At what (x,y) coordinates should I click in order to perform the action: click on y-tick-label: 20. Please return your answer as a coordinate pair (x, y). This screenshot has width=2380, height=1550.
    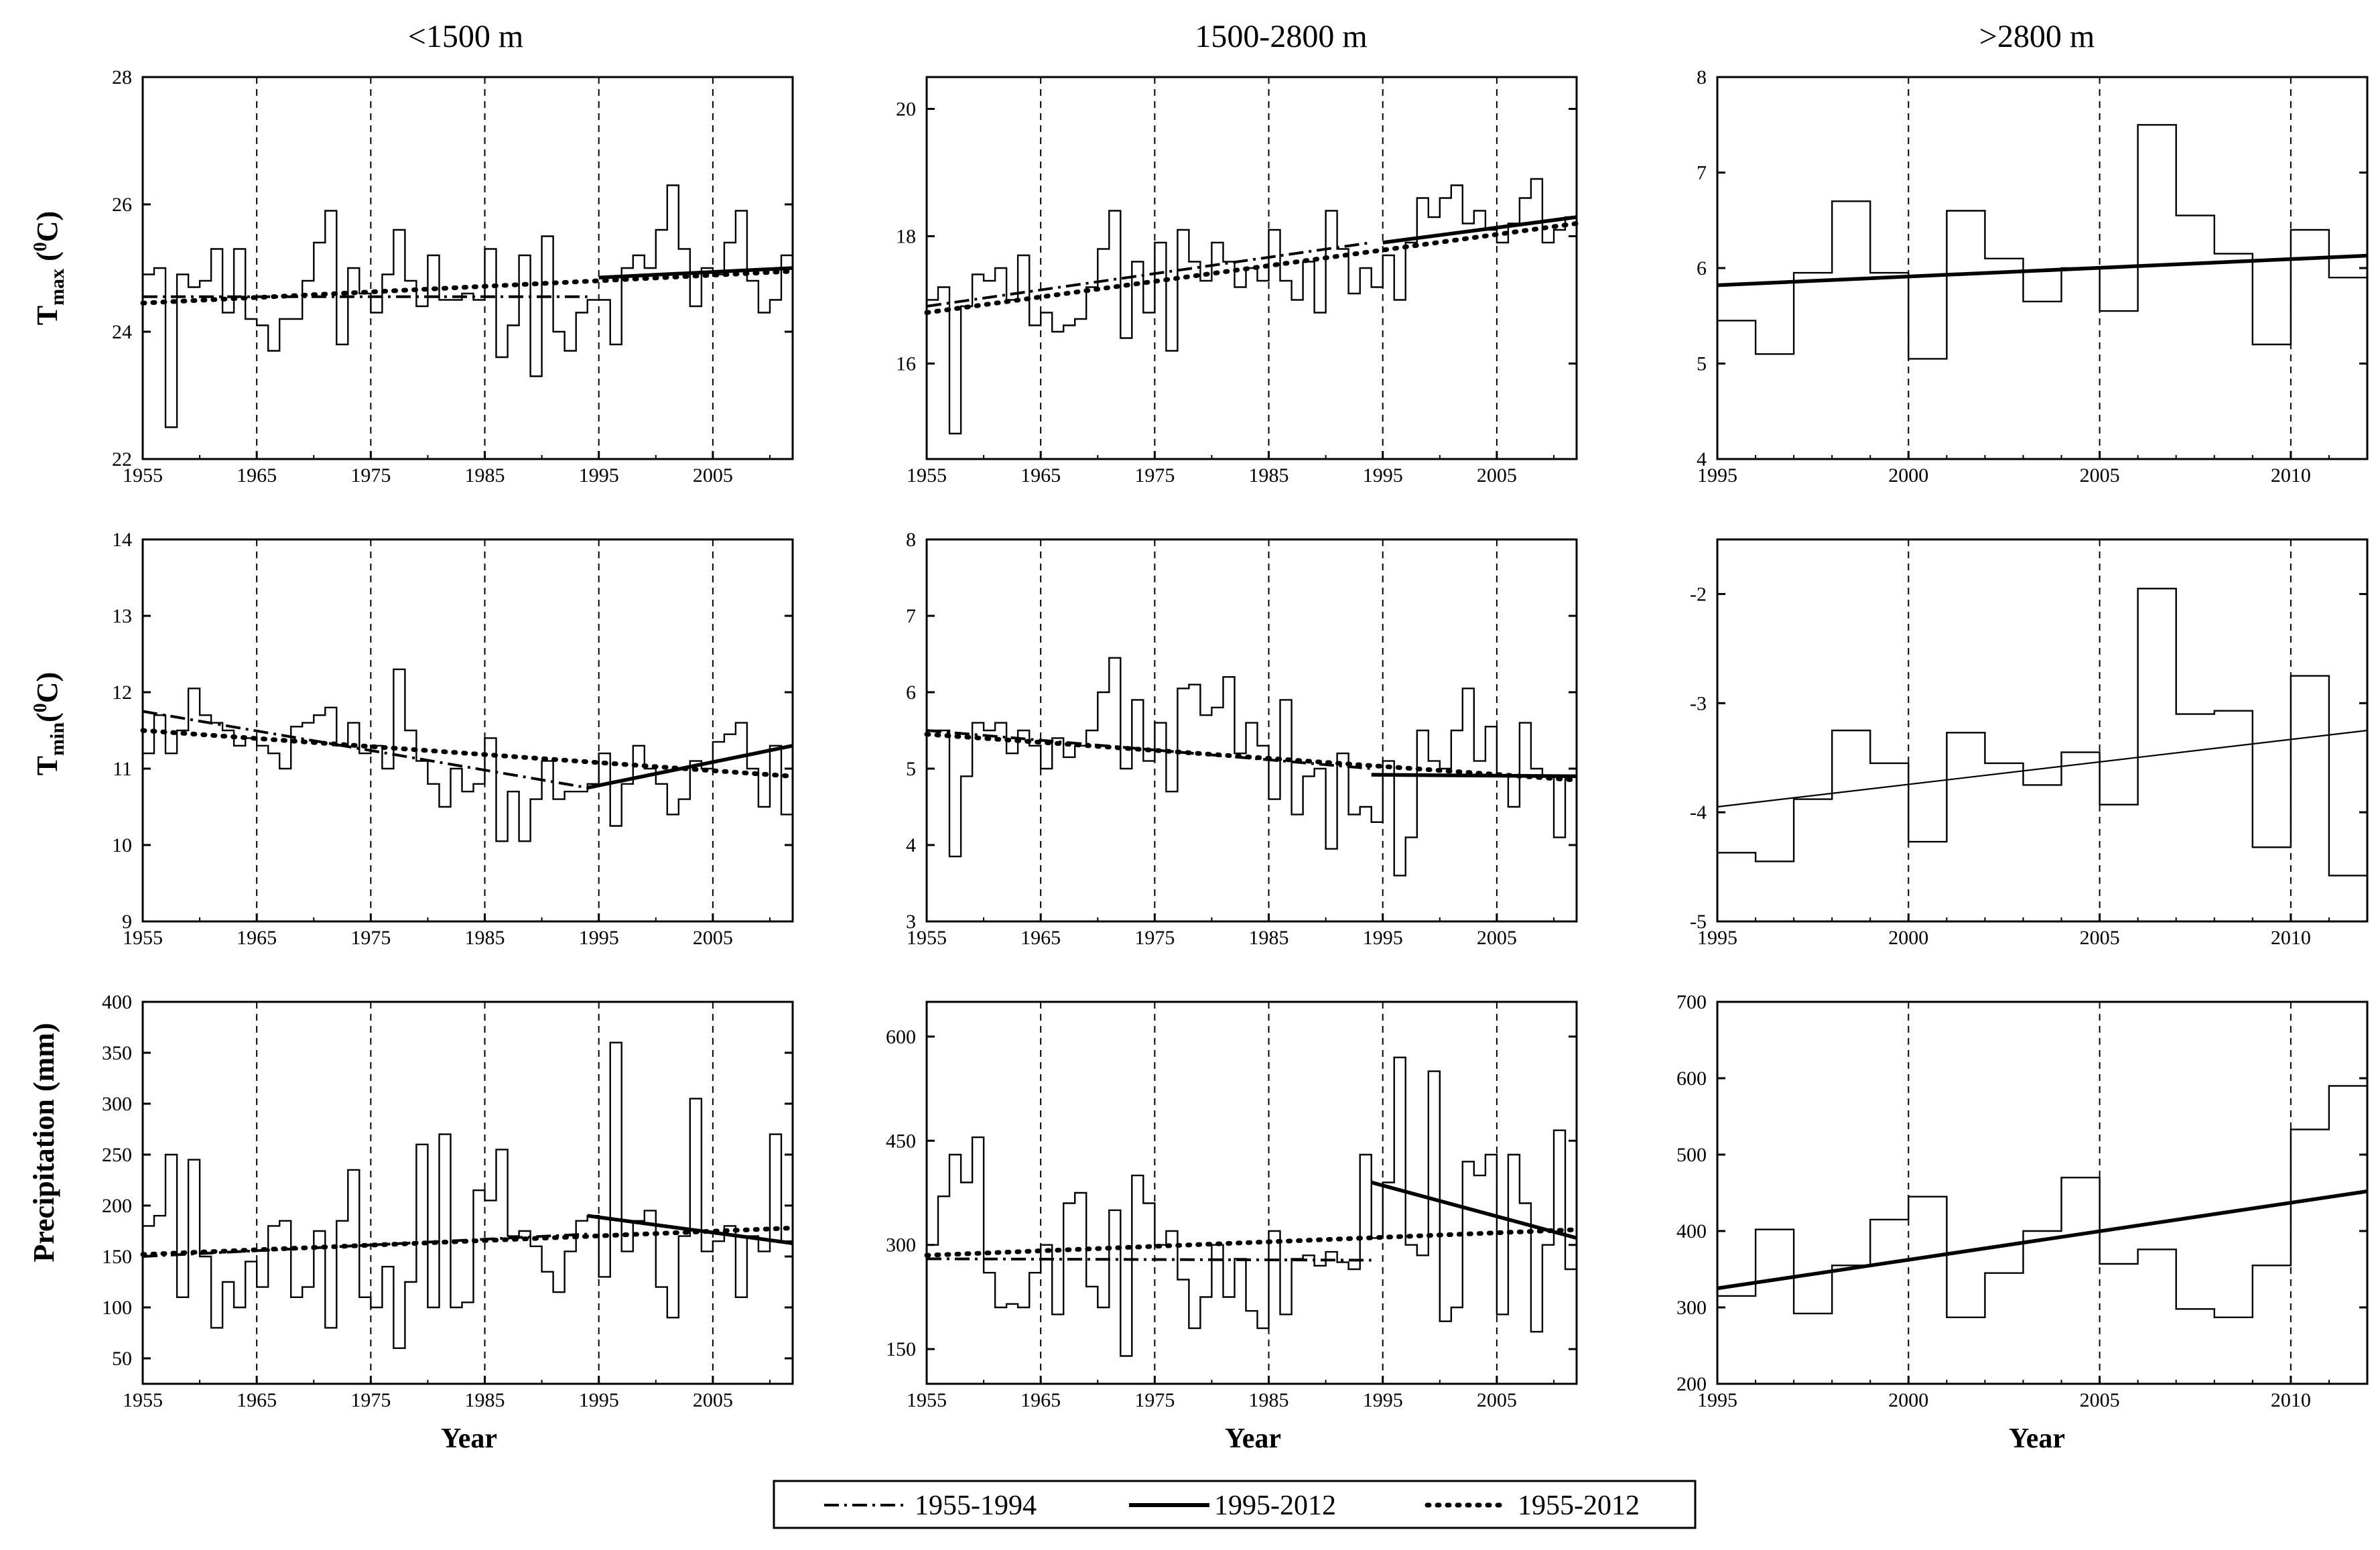
    Looking at the image, I should click on (906, 110).